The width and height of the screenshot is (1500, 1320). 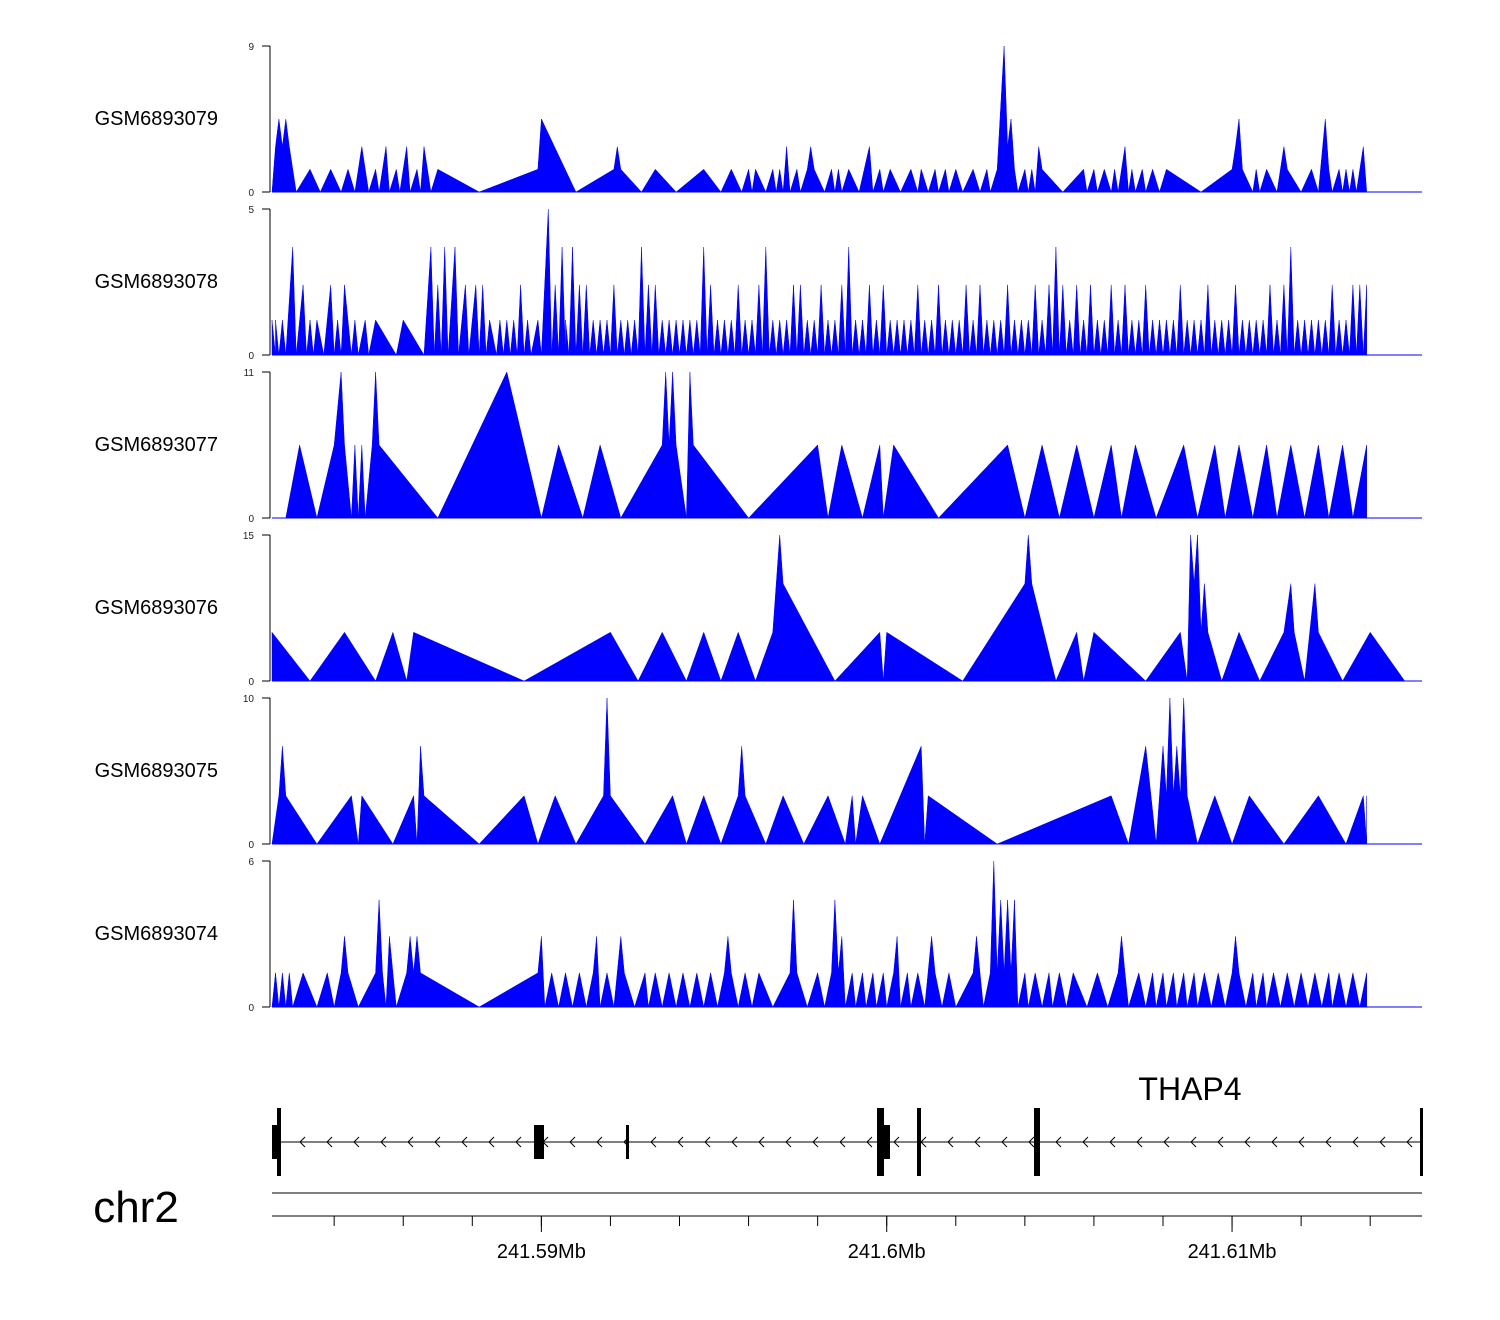 What do you see at coordinates (249, 373) in the screenshot?
I see `y-tick-label-max: 11` at bounding box center [249, 373].